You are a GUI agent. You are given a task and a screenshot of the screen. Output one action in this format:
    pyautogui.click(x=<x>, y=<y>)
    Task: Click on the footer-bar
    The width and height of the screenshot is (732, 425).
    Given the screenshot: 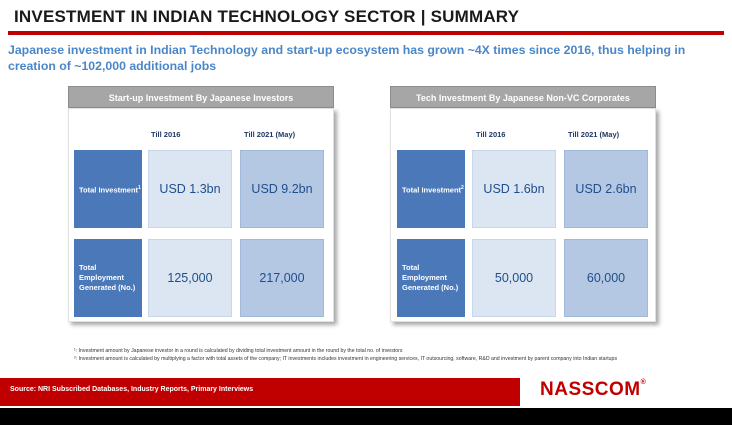 What is the action you would take?
    pyautogui.click(x=260, y=392)
    